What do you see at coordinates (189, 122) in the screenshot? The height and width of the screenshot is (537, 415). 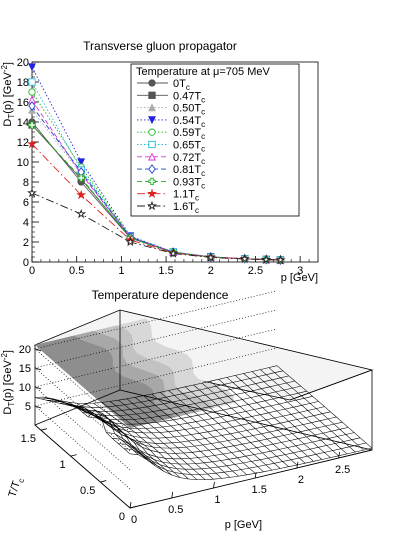 I see `legend-label: 0.54Tc` at bounding box center [189, 122].